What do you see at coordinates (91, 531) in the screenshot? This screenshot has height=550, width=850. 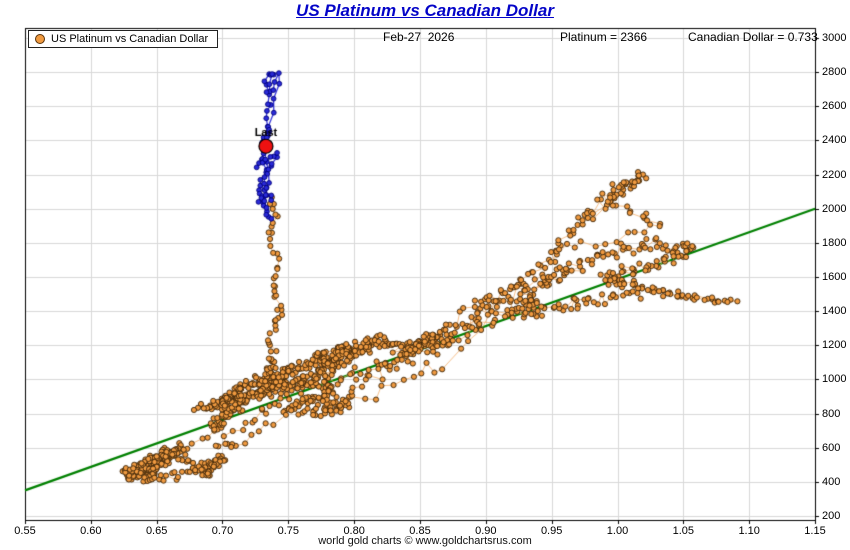 I see `x-tick-label: 0.60` at bounding box center [91, 531].